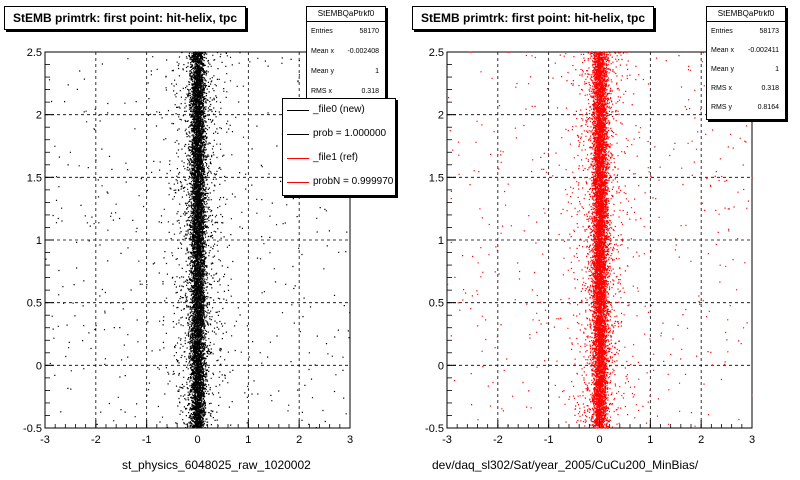 This screenshot has height=480, width=800. Describe the element at coordinates (768, 107) in the screenshot. I see `stats-value: 0.8164` at that location.